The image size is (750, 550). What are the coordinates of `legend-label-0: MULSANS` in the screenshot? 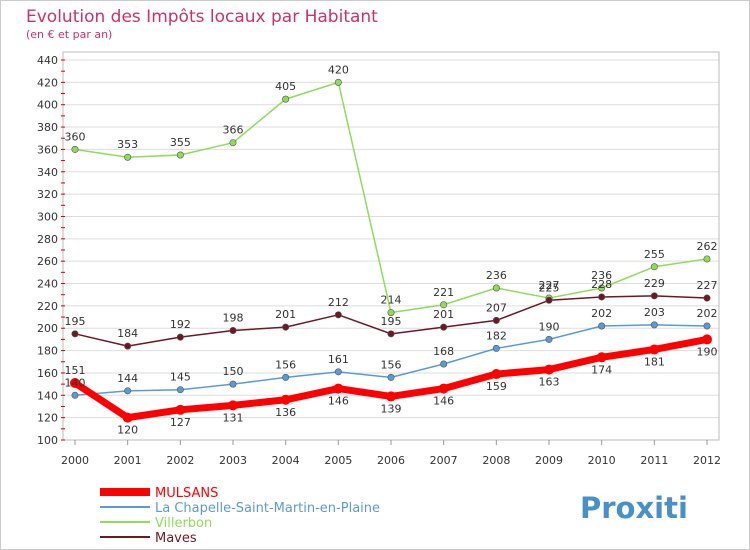 It's located at (186, 493).